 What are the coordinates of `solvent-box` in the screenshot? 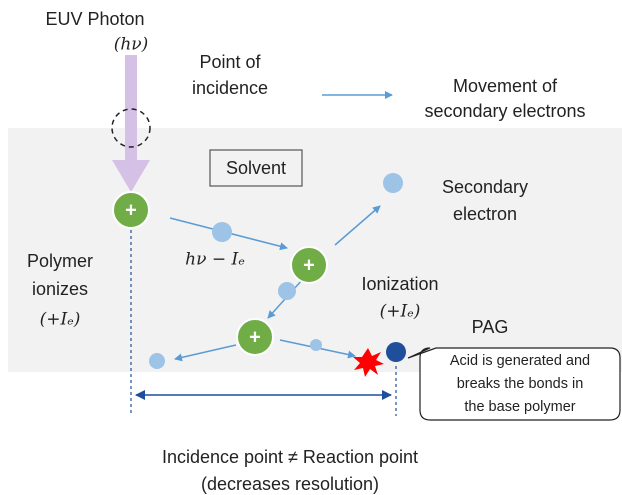 It's located at (256, 168).